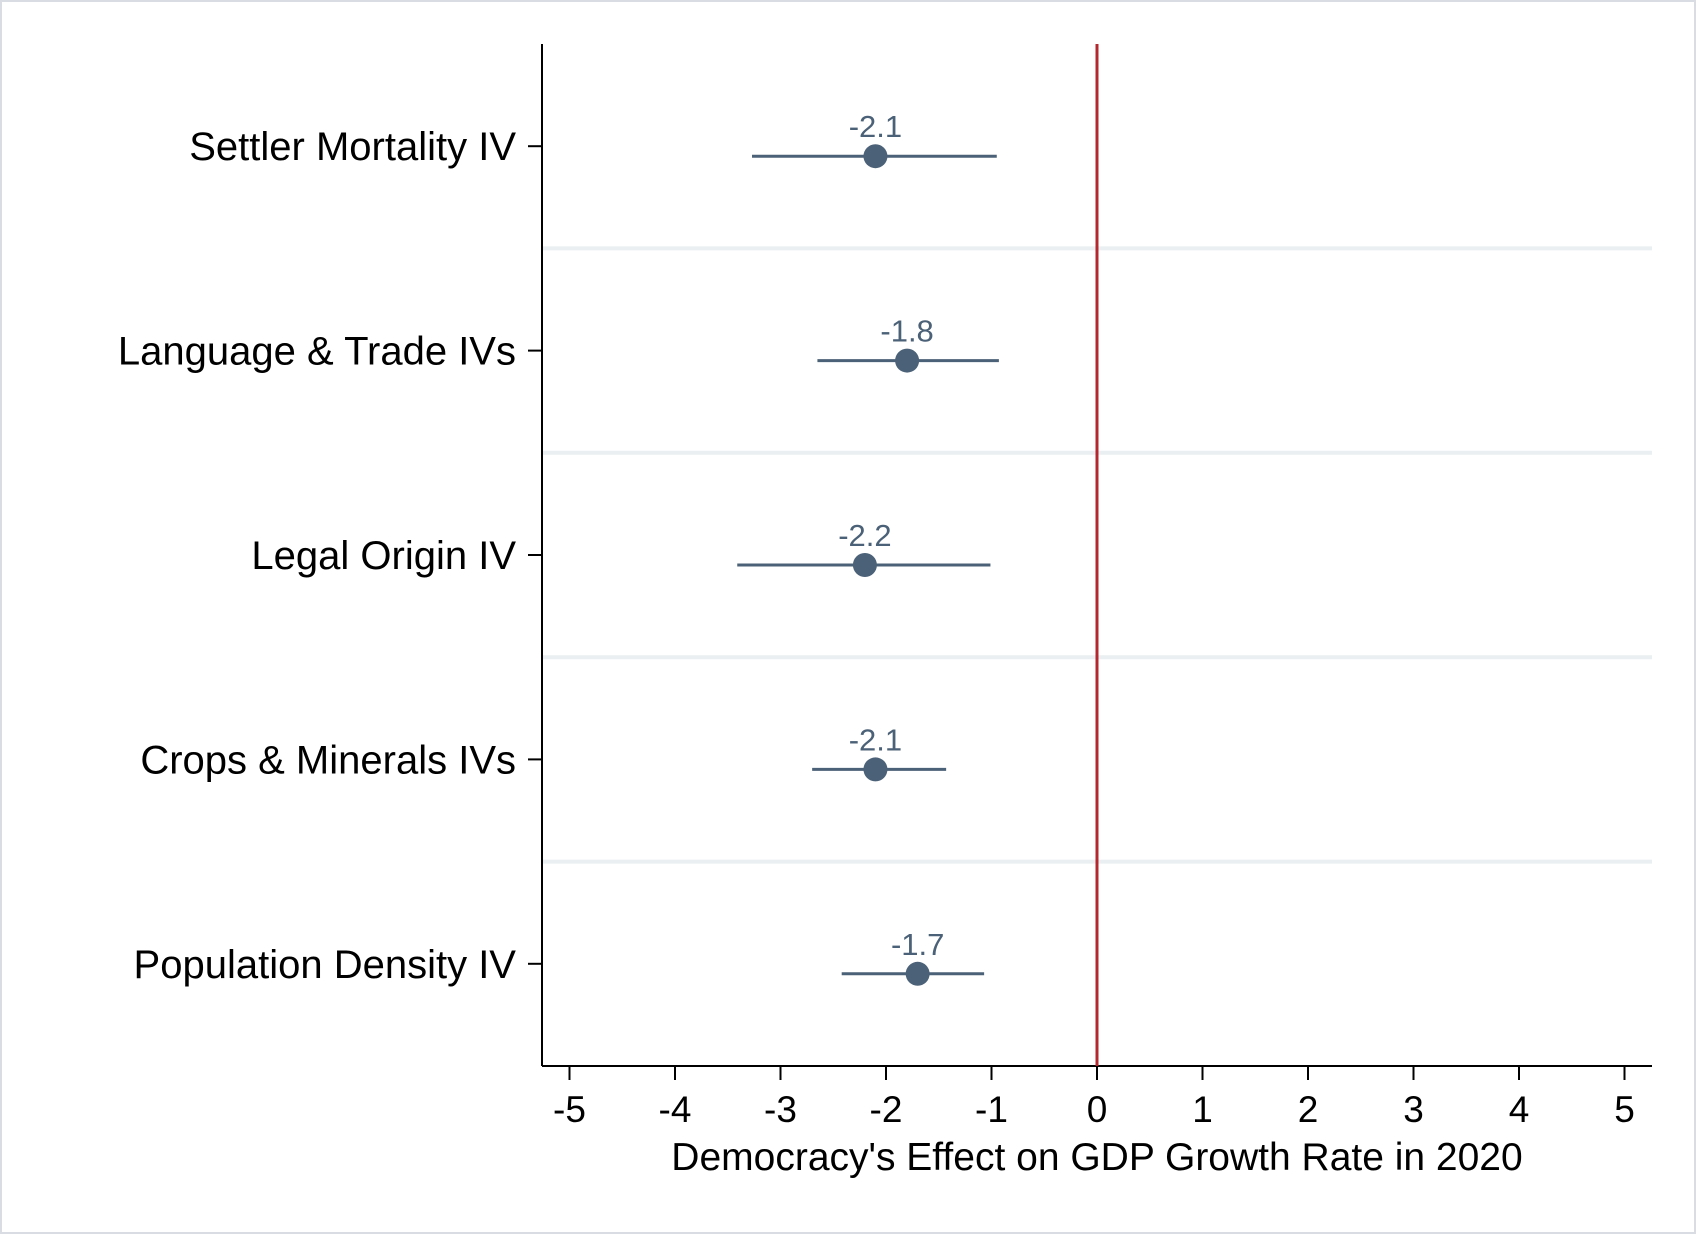  What do you see at coordinates (328, 760) in the screenshot?
I see `y-tick-label: Crops & Minerals IVs` at bounding box center [328, 760].